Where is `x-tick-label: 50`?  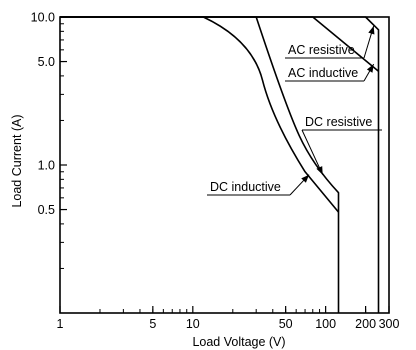 x-tick-label: 50 is located at coordinates (286, 324).